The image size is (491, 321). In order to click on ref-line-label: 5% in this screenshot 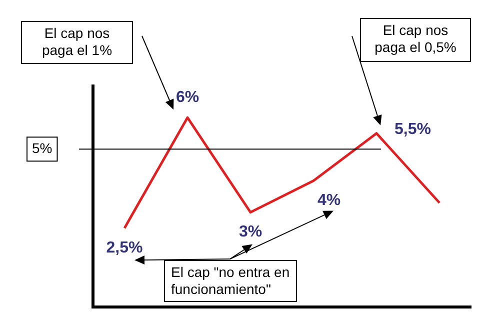, I will do `click(42, 148)`.